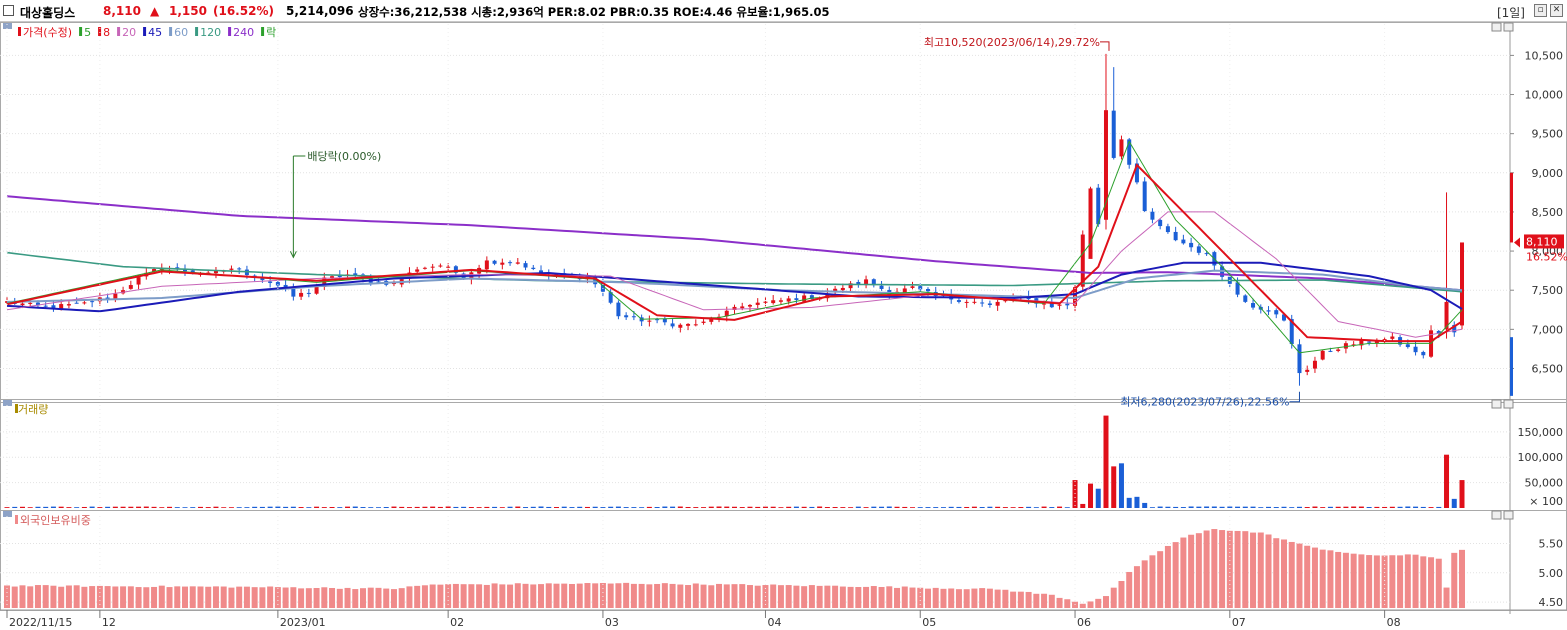  I want to click on x-tick-label: 07, so click(1239, 622).